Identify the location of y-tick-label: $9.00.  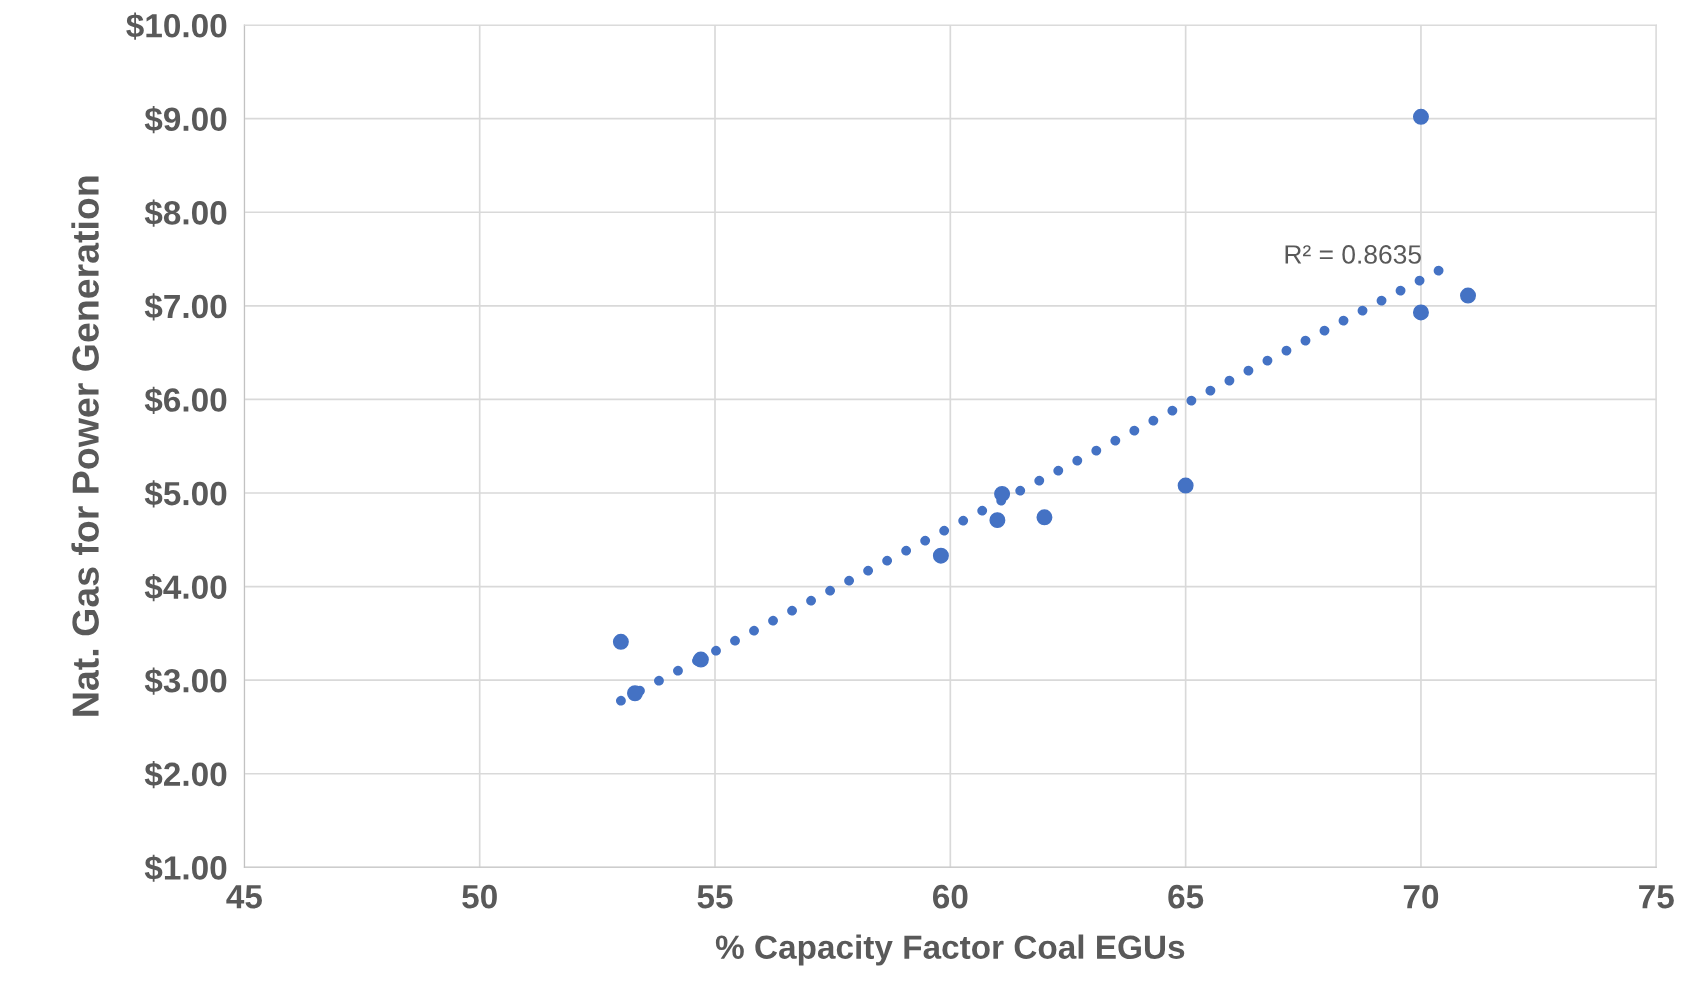
(185, 120).